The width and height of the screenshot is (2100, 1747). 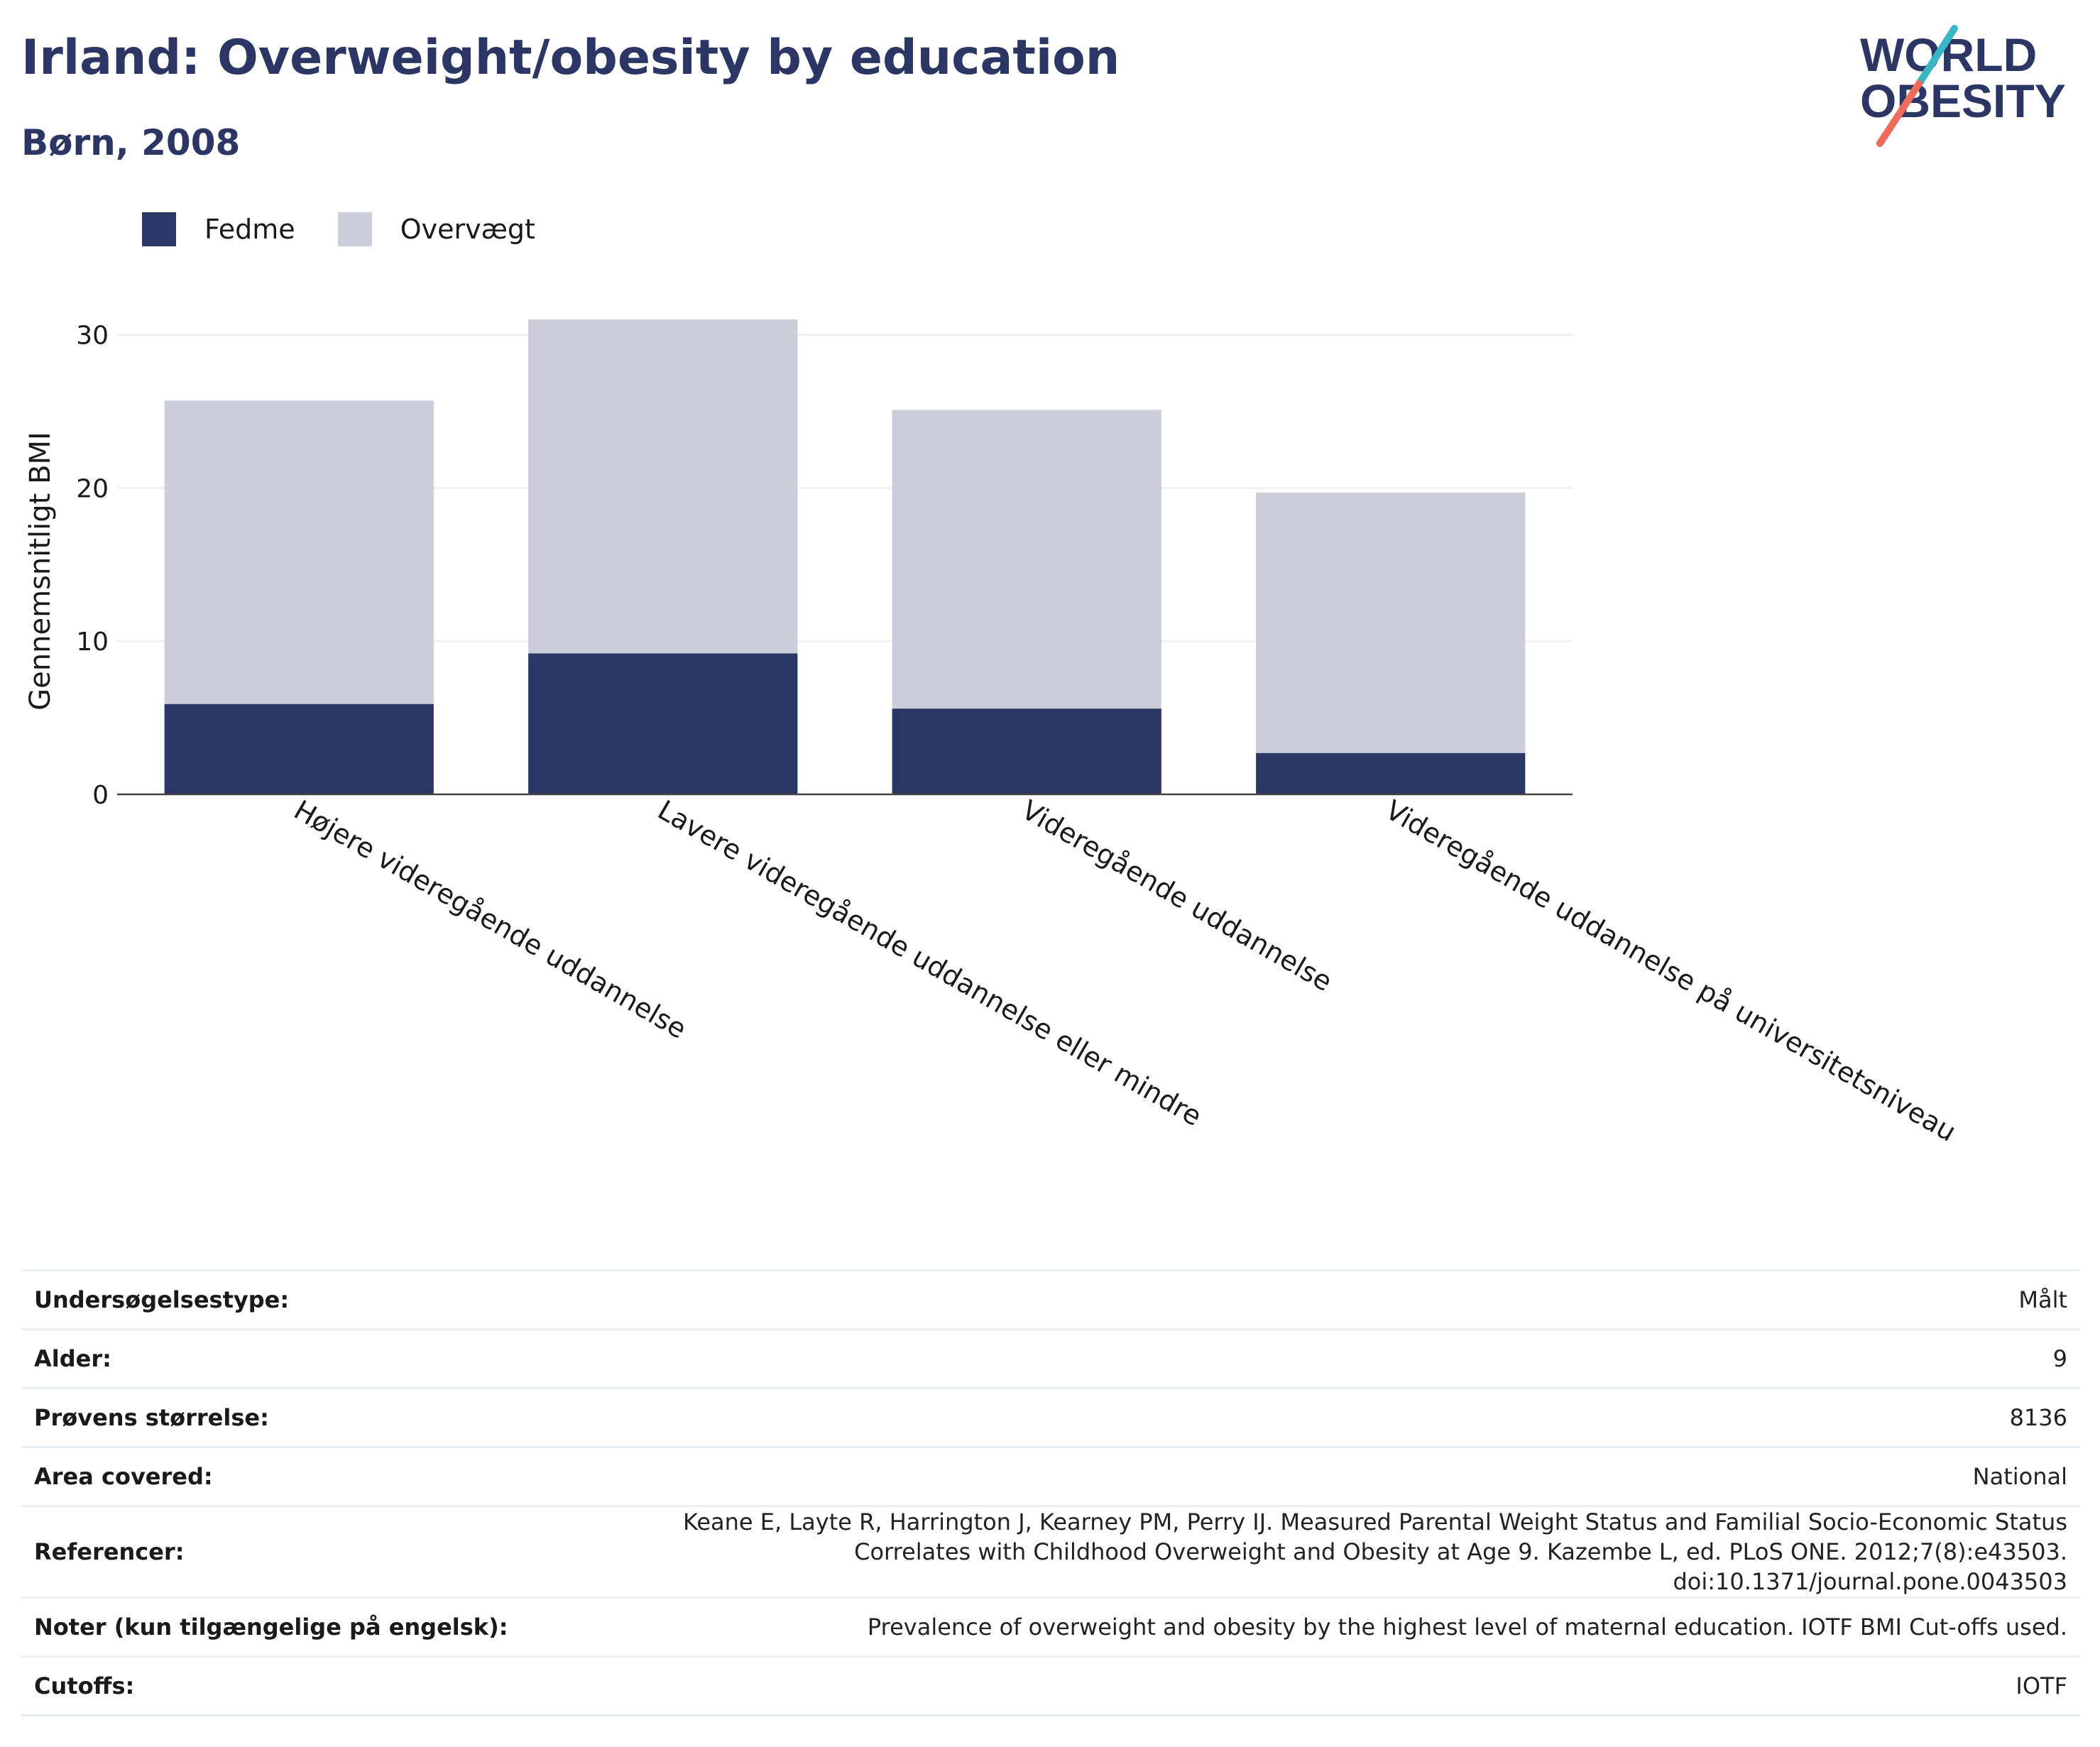 I want to click on legend-swatch-overweight, so click(x=354, y=229).